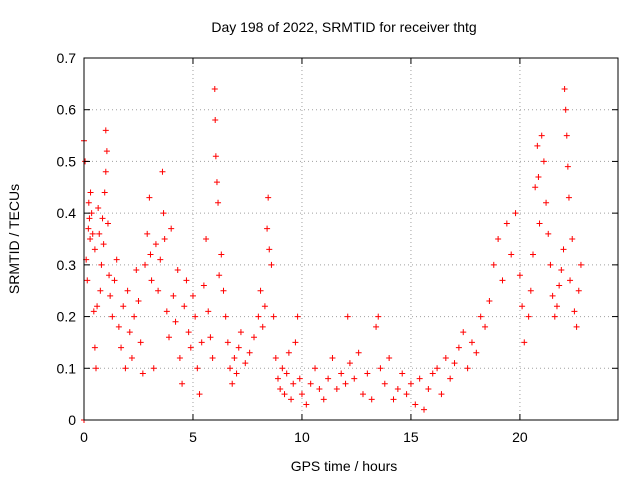  I want to click on y-axis-label: SRMTID / TECUs, so click(14, 239).